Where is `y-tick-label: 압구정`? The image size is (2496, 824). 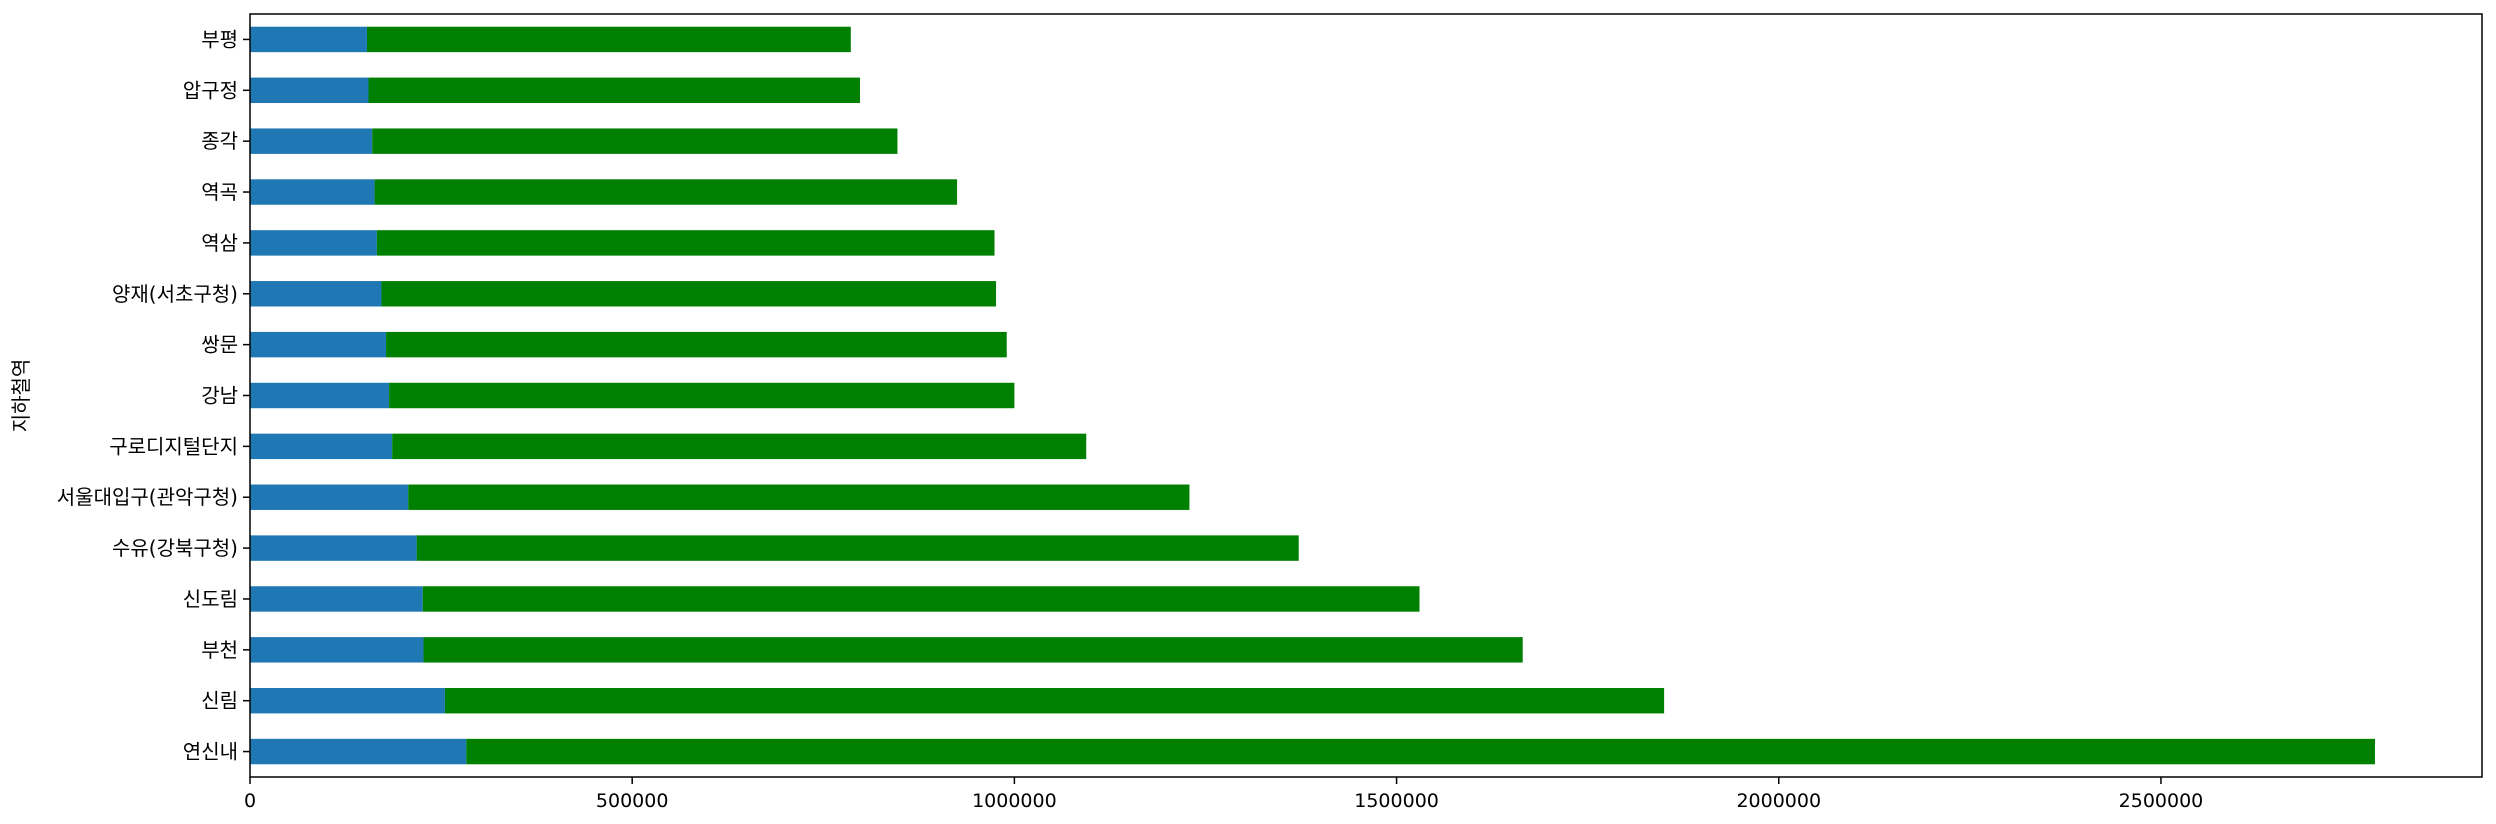
y-tick-label: 압구정 is located at coordinates (210, 90).